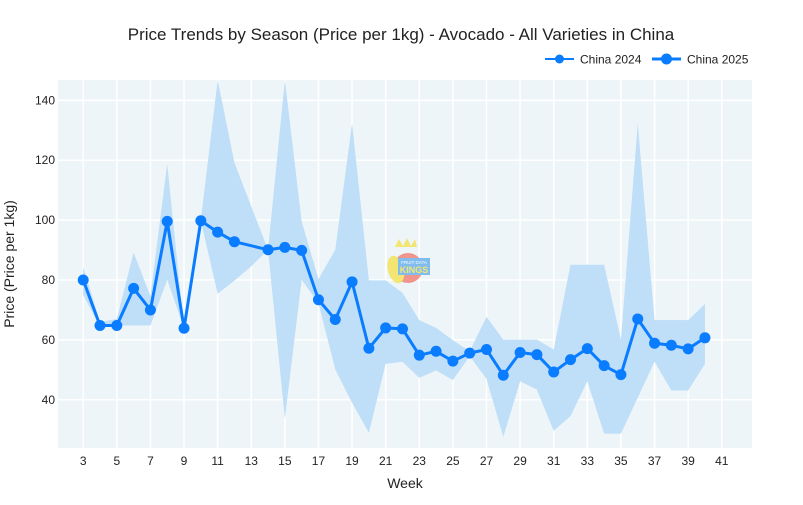  Describe the element at coordinates (520, 461) in the screenshot. I see `x-tick-label: 29` at that location.